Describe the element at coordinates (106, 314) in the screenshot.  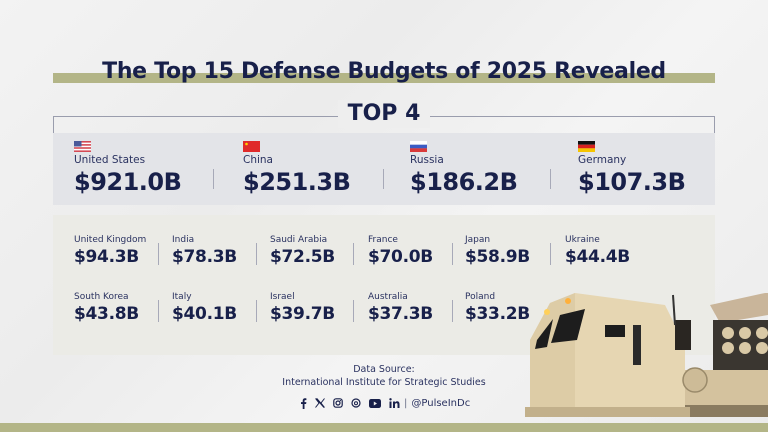
I see `budget-value: $43.8B` at that location.